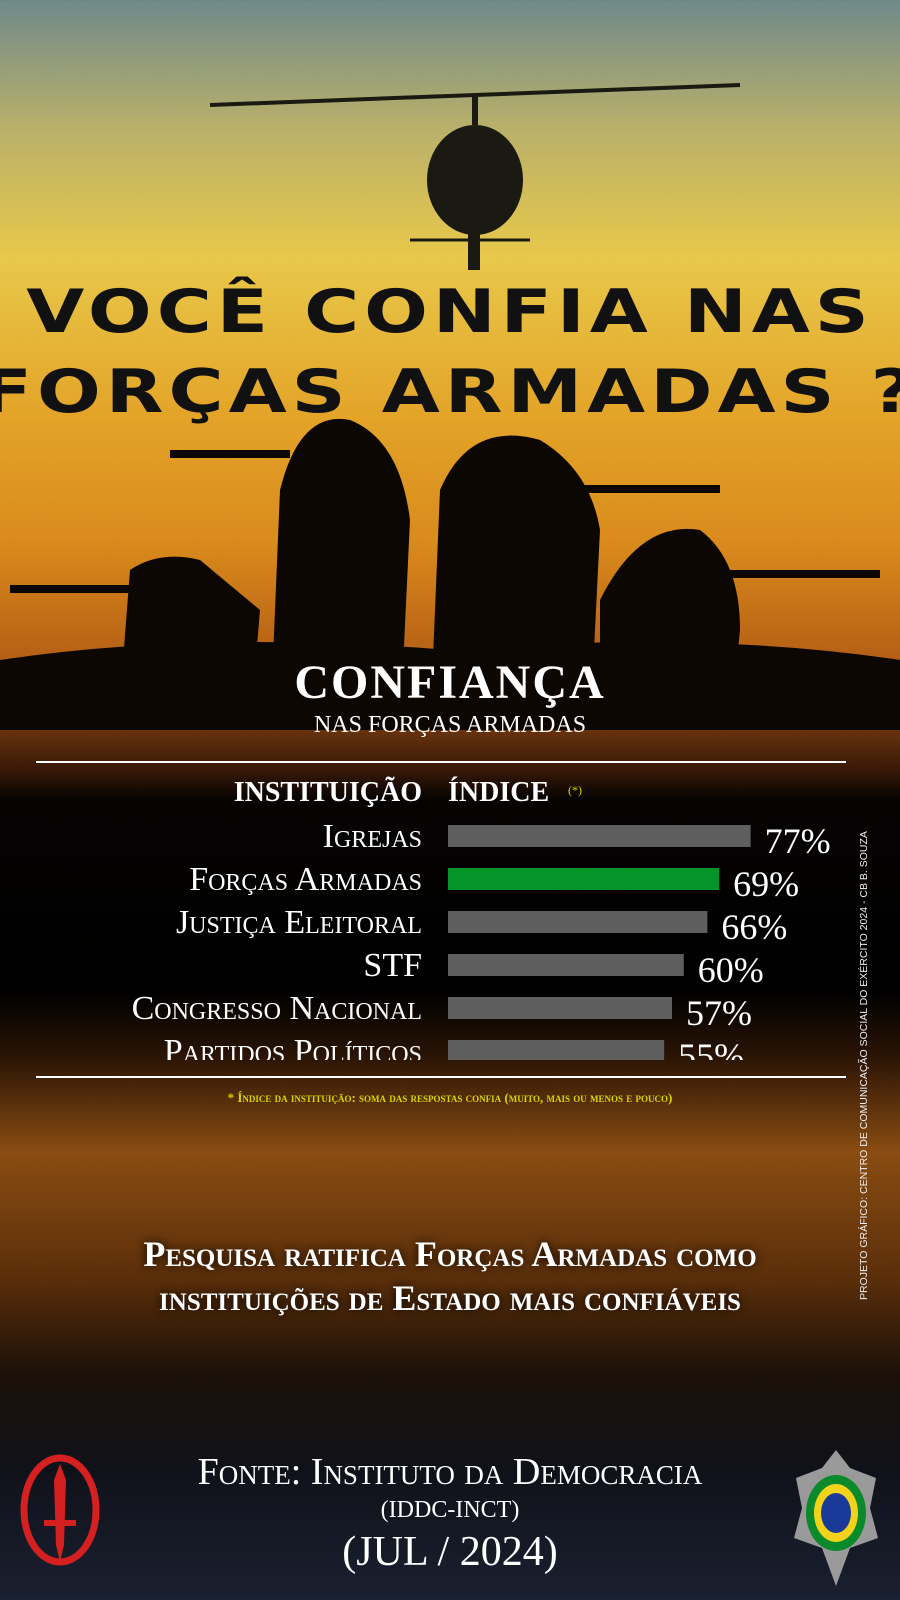 This screenshot has height=1600, width=900. I want to click on value-header-marker: (*), so click(575, 790).